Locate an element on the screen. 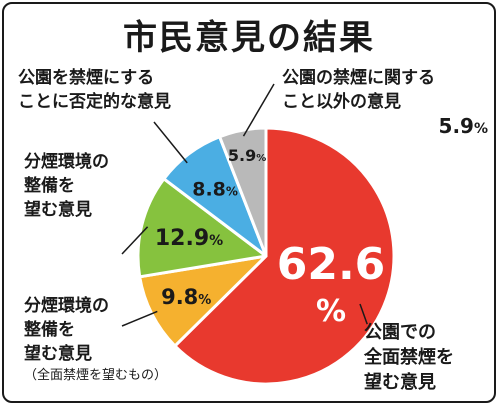  annotation-negative: 公園を禁煙にする ことに否定的な意見 is located at coordinates (94, 90).